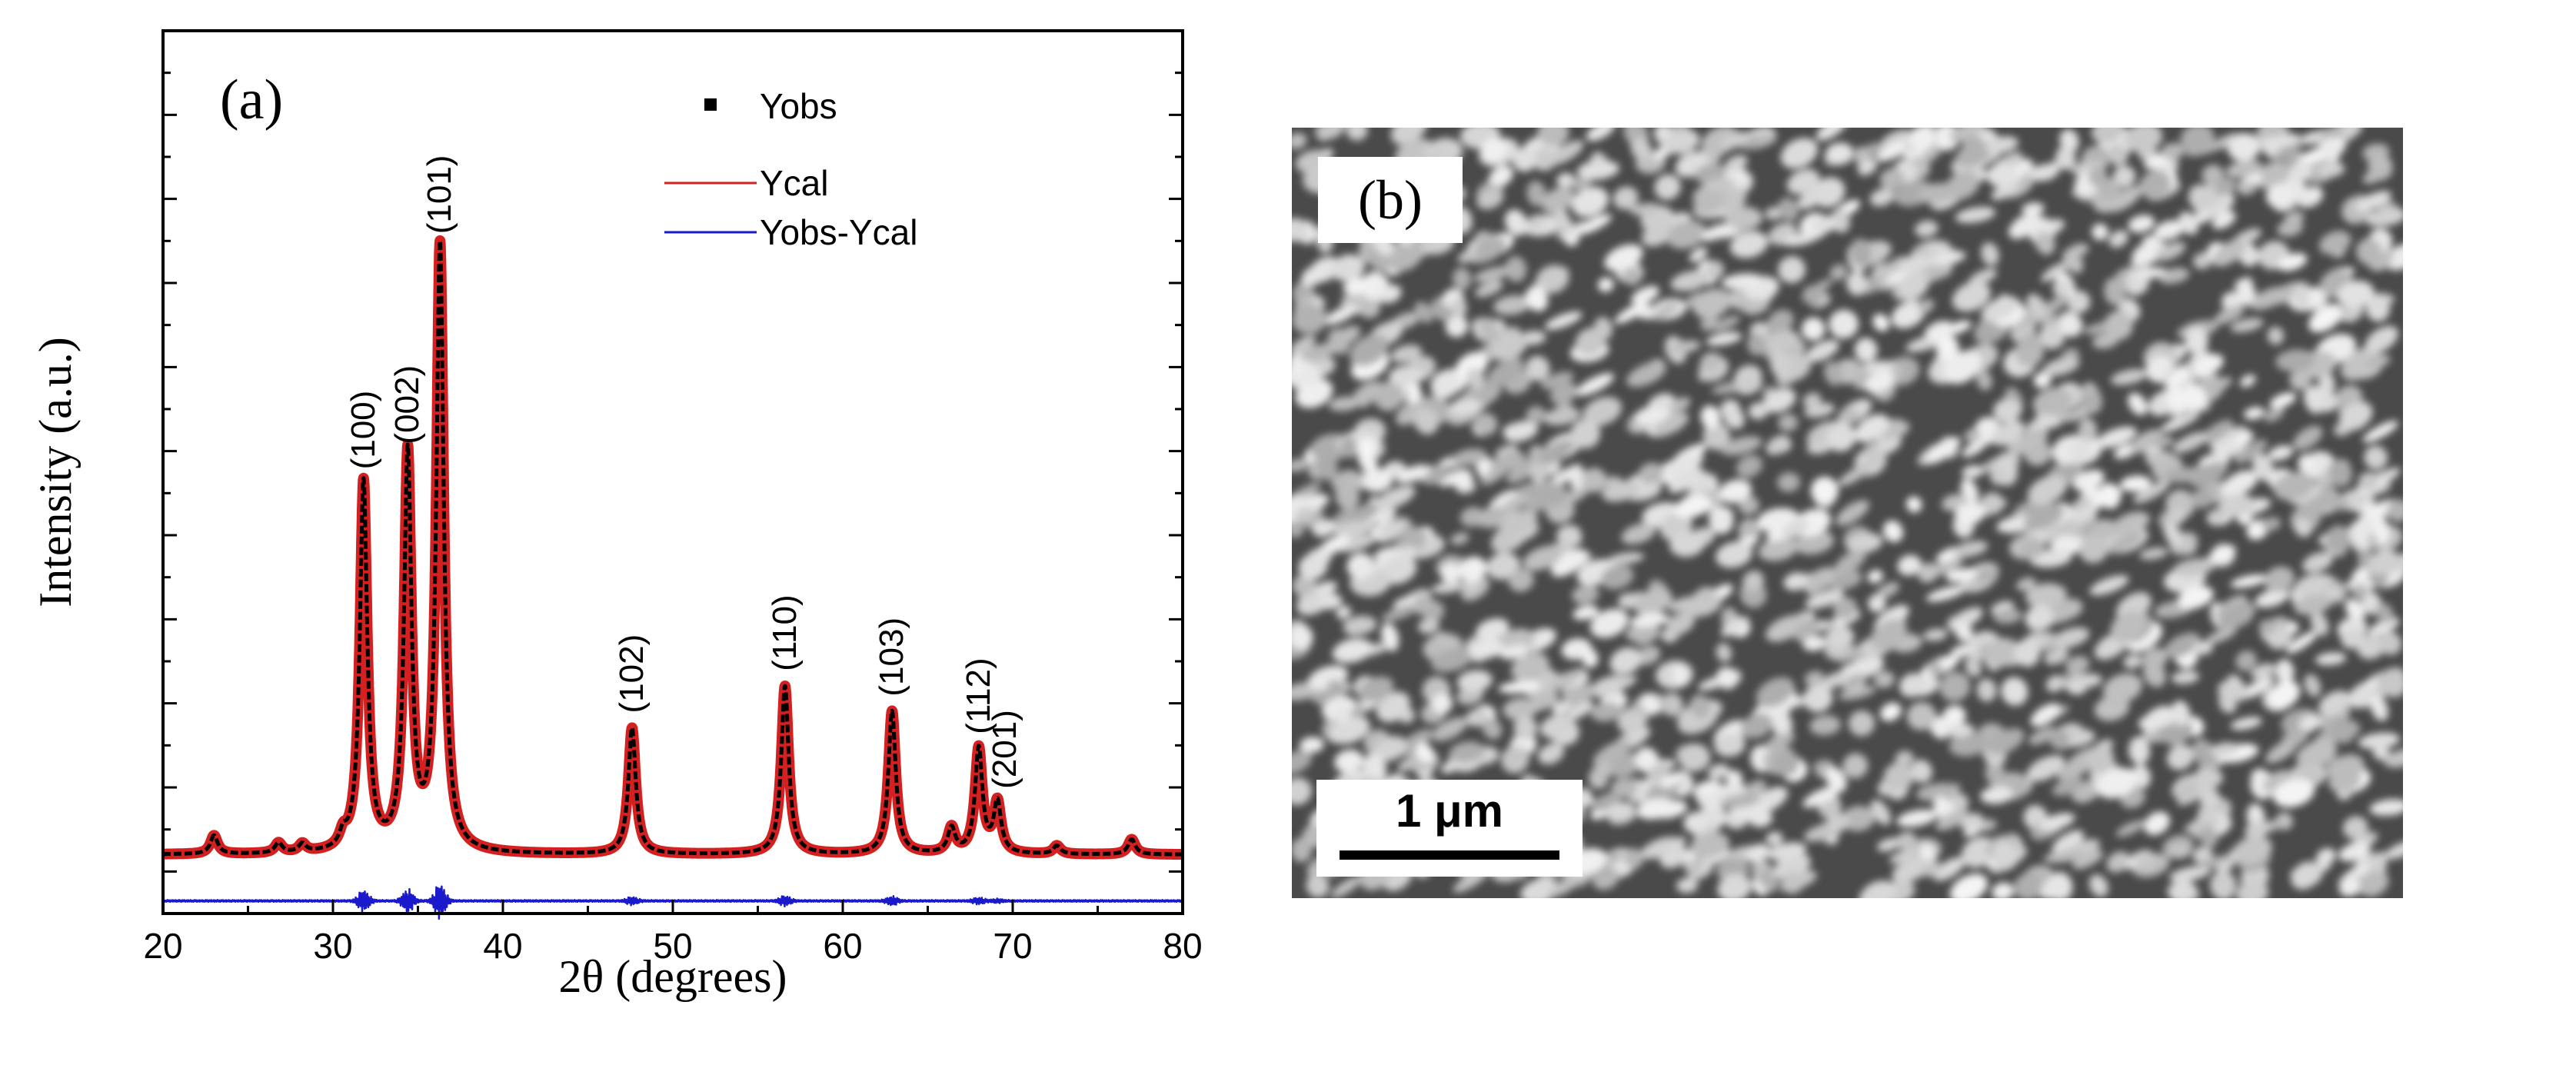 This screenshot has width=2576, height=1085. I want to click on peak-label: (103), so click(891, 657).